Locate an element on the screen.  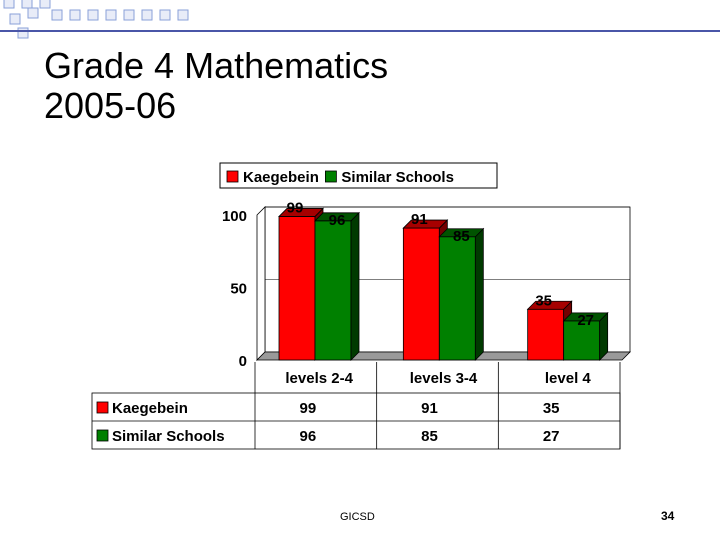
data-table-row-label: Kaegebein is located at coordinates (150, 408).